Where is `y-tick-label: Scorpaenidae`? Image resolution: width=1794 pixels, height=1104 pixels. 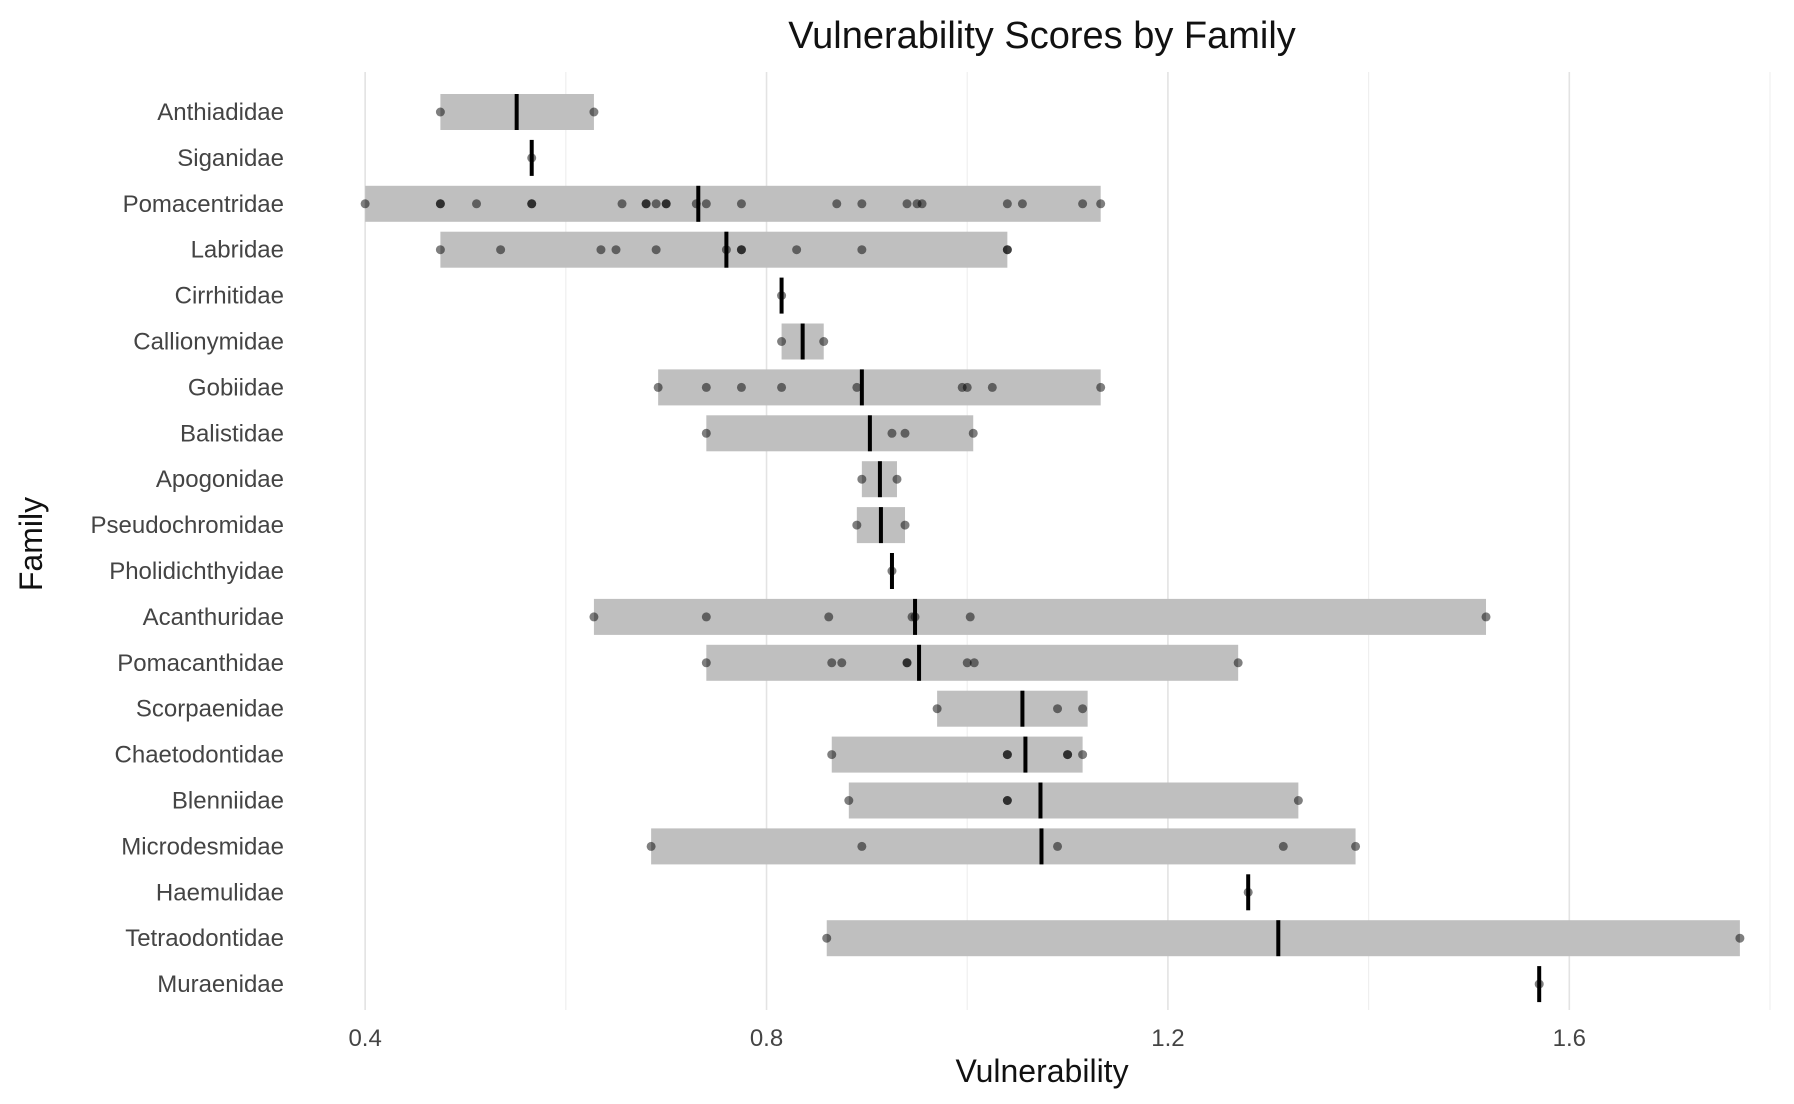 y-tick-label: Scorpaenidae is located at coordinates (210, 709).